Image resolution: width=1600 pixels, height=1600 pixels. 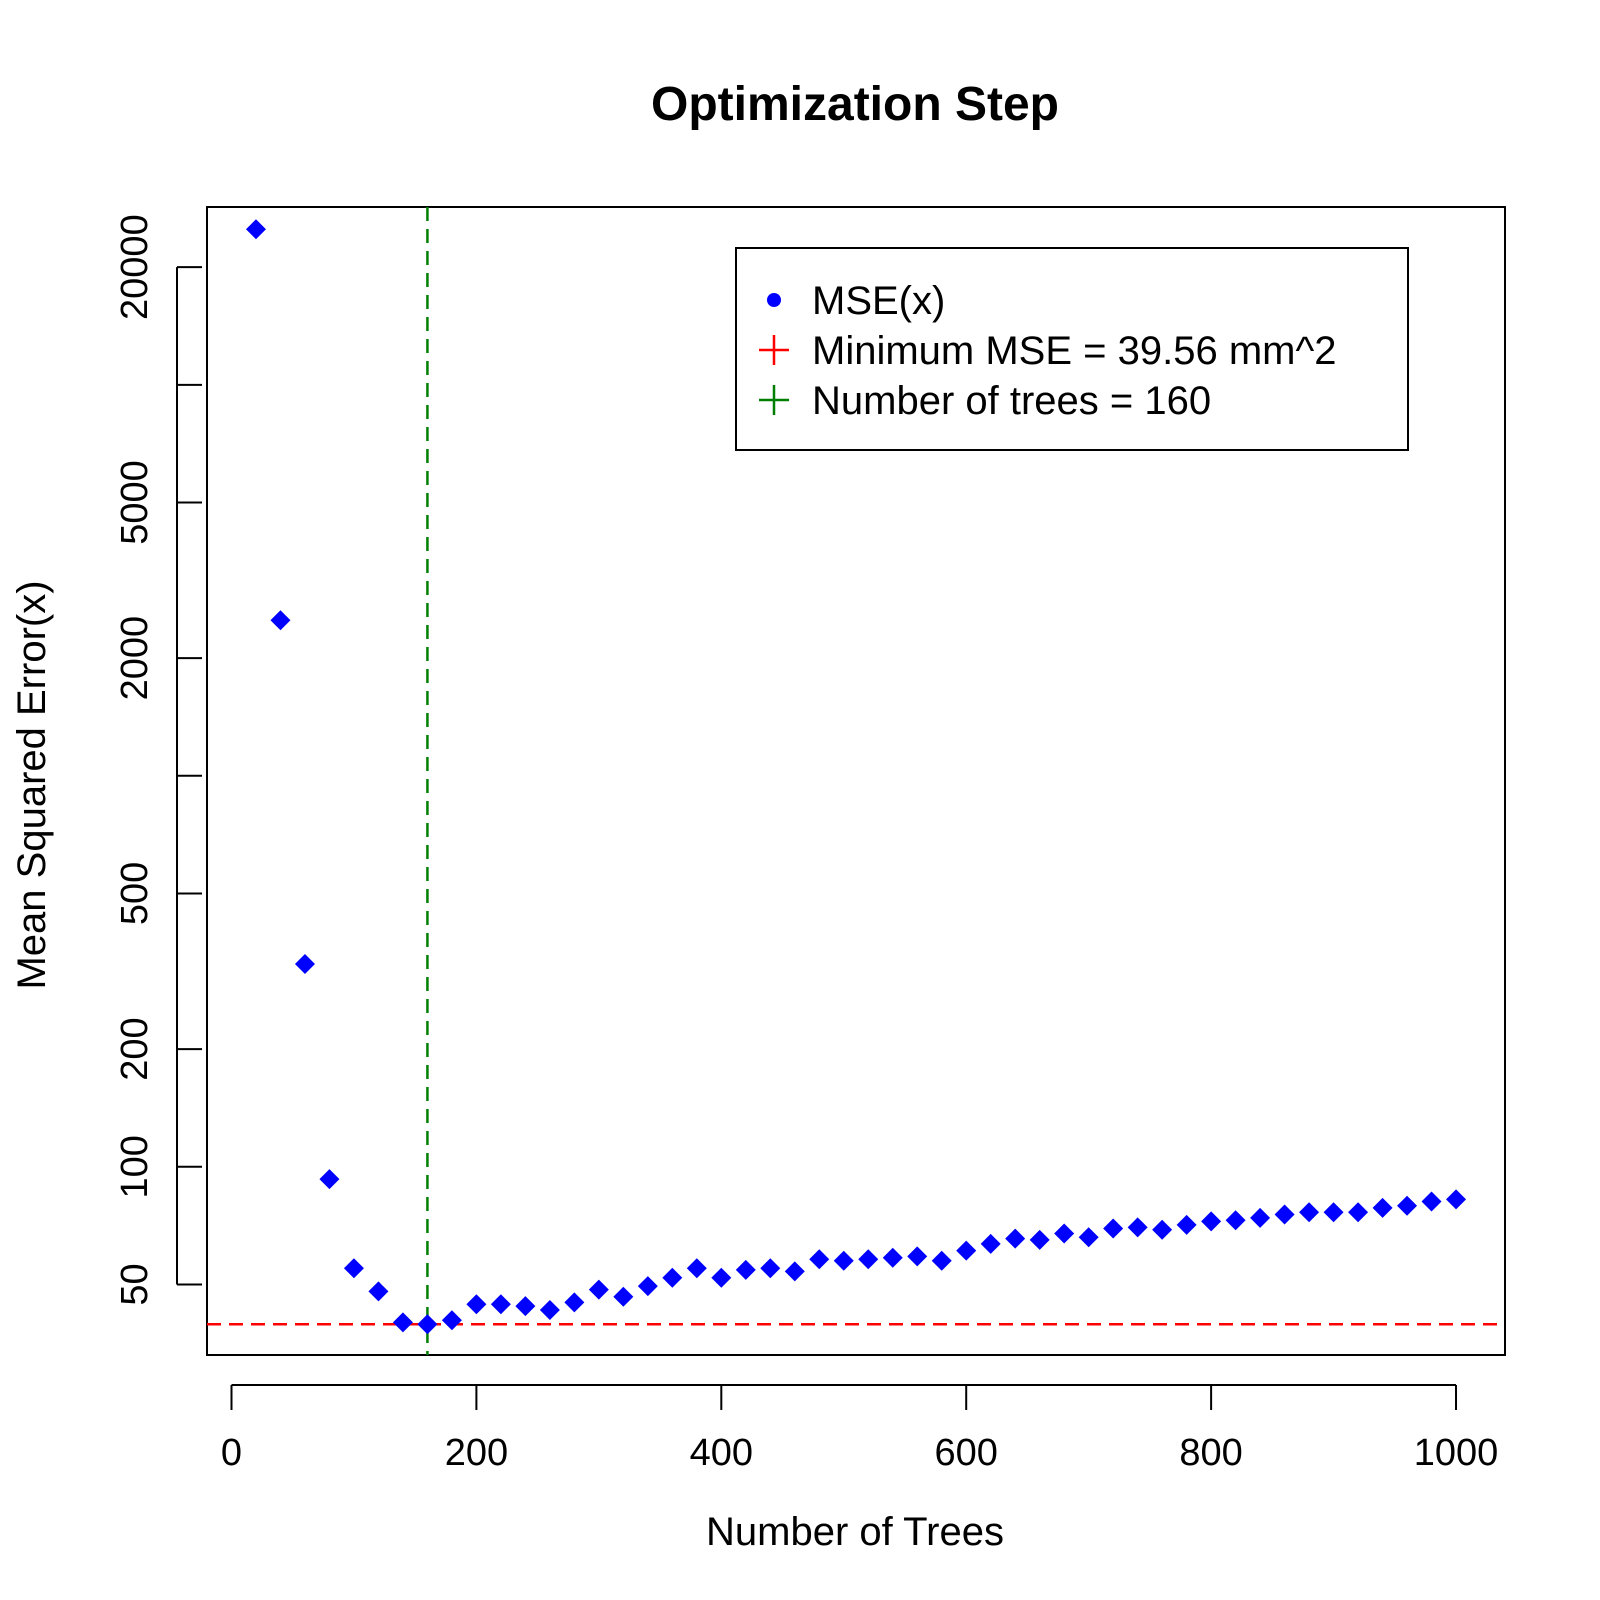 What do you see at coordinates (1210, 1453) in the screenshot?
I see `x-tick-label: 800` at bounding box center [1210, 1453].